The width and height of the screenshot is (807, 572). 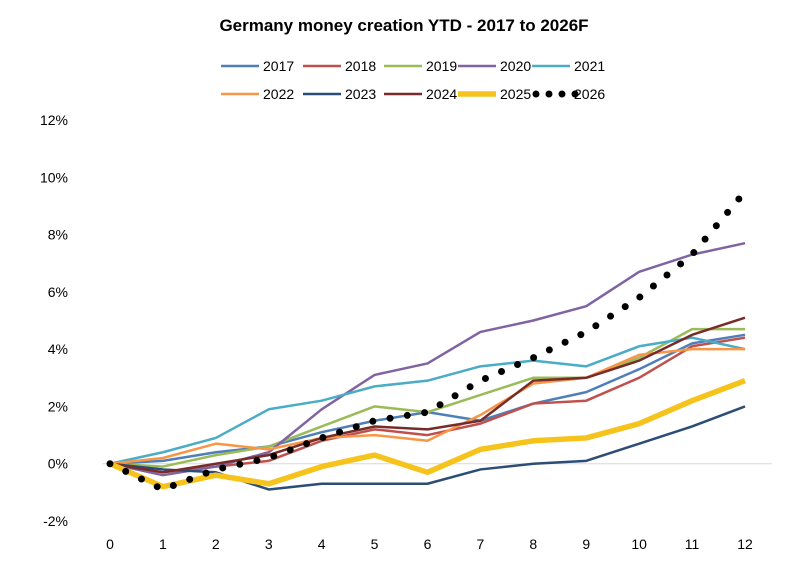 I want to click on y-tick-label: 2%, so click(x=58, y=406).